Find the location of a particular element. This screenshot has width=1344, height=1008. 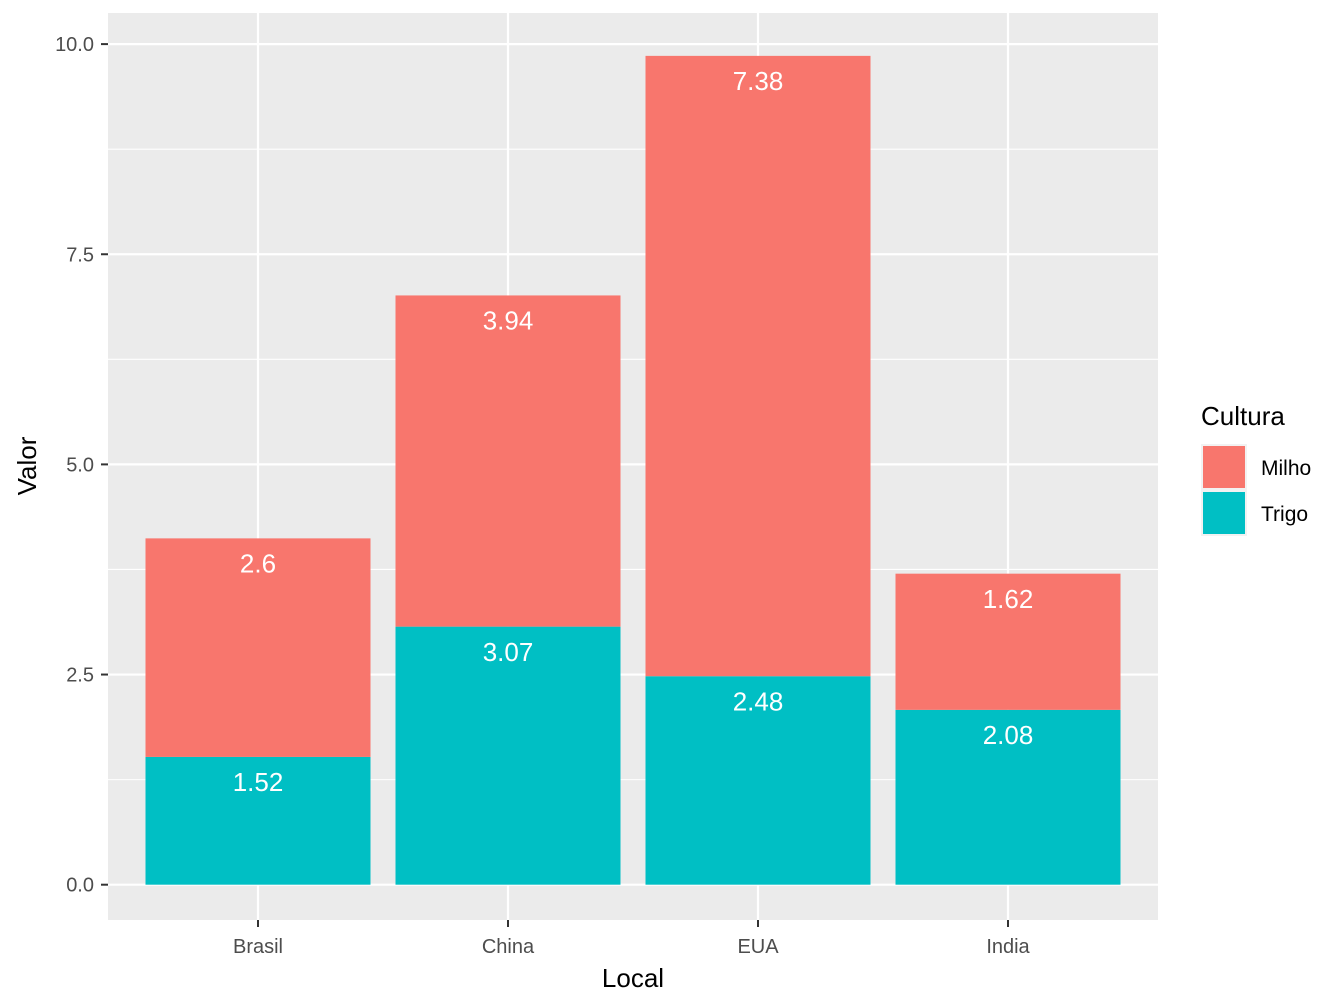

data-label-trigo-brasil: 1.52 is located at coordinates (258, 782).